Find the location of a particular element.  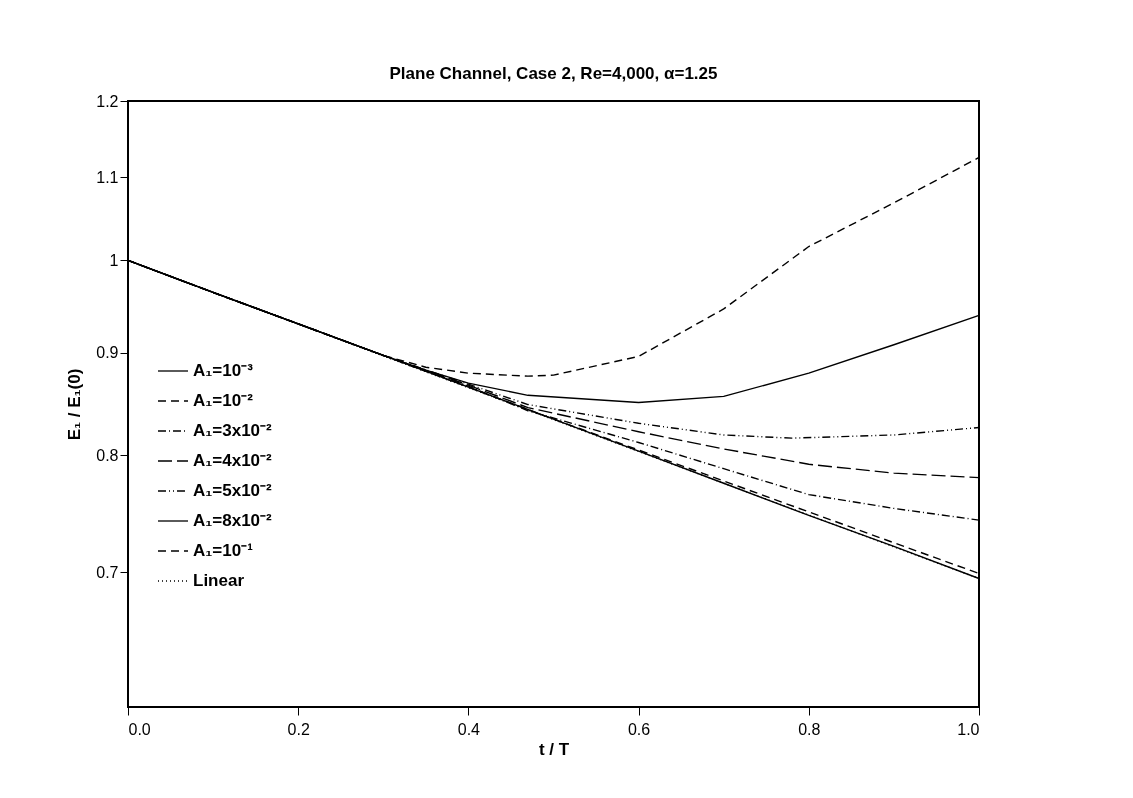

legend-label: A₁=3x10⁻² is located at coordinates (233, 430).